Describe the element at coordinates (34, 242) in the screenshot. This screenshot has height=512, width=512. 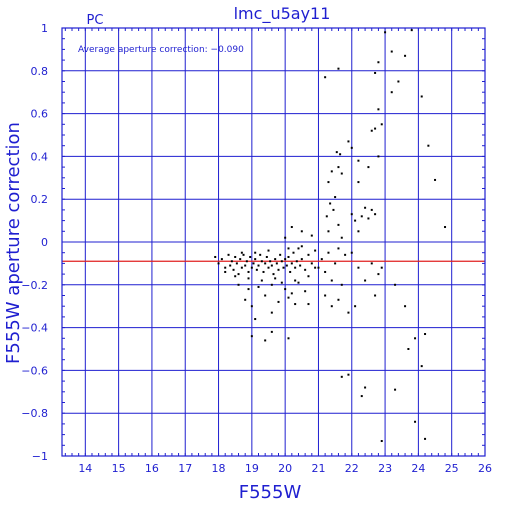
I see `y-tick-labels: −1 −0.8 −0.6 −0.4 −0.2 0 0.2 0.4 0.6 0.8 1` at that location.